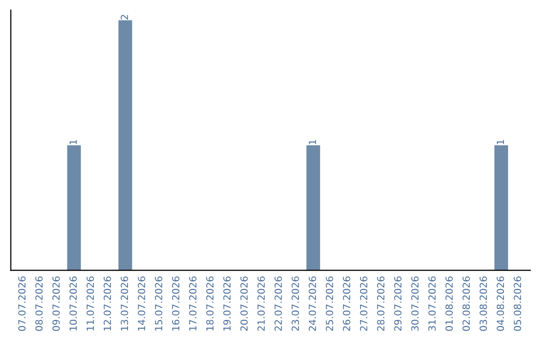 The width and height of the screenshot is (540, 340). I want to click on x-tick-label: 02.08.2026, so click(466, 303).